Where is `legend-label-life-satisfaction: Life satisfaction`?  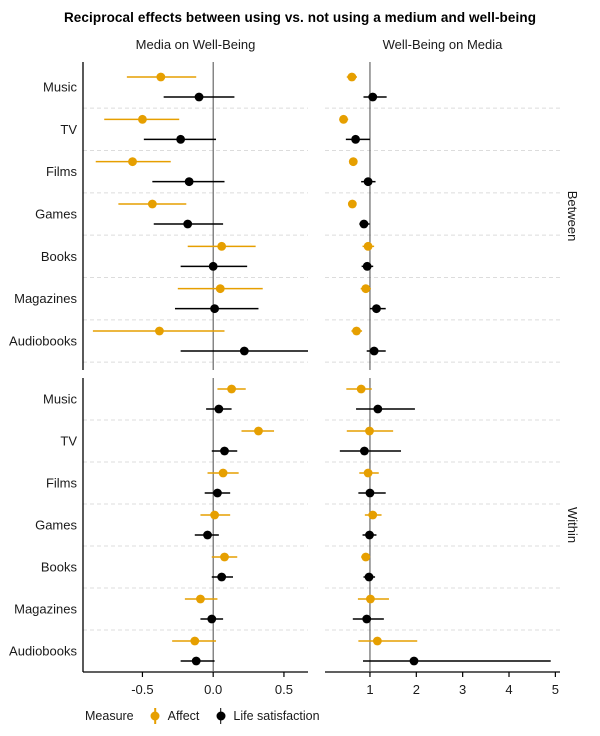 legend-label-life-satisfaction: Life satisfaction is located at coordinates (276, 716).